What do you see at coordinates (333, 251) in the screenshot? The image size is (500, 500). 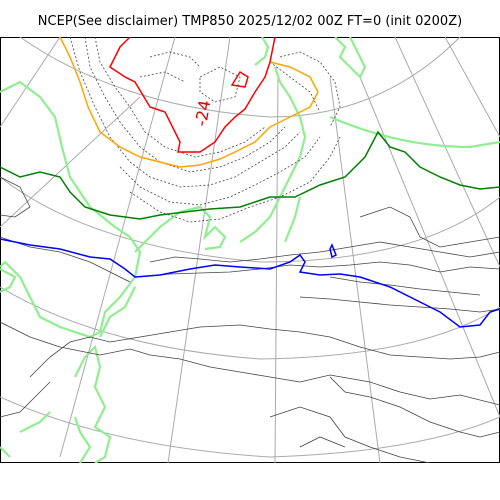 I see `isotherm-0-closed` at bounding box center [333, 251].